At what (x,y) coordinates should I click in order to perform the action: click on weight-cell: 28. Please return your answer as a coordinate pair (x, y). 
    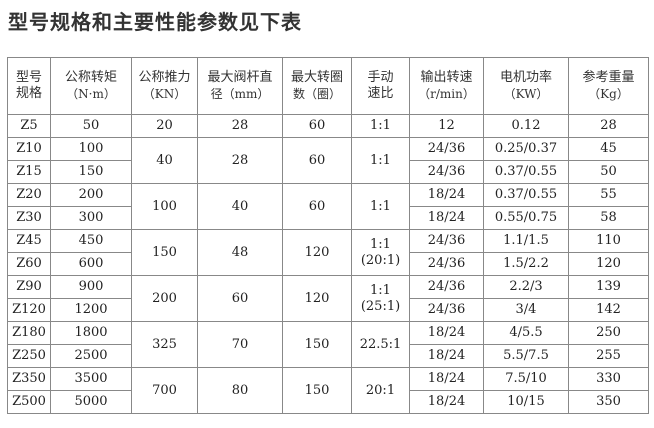
    Looking at the image, I should click on (608, 126).